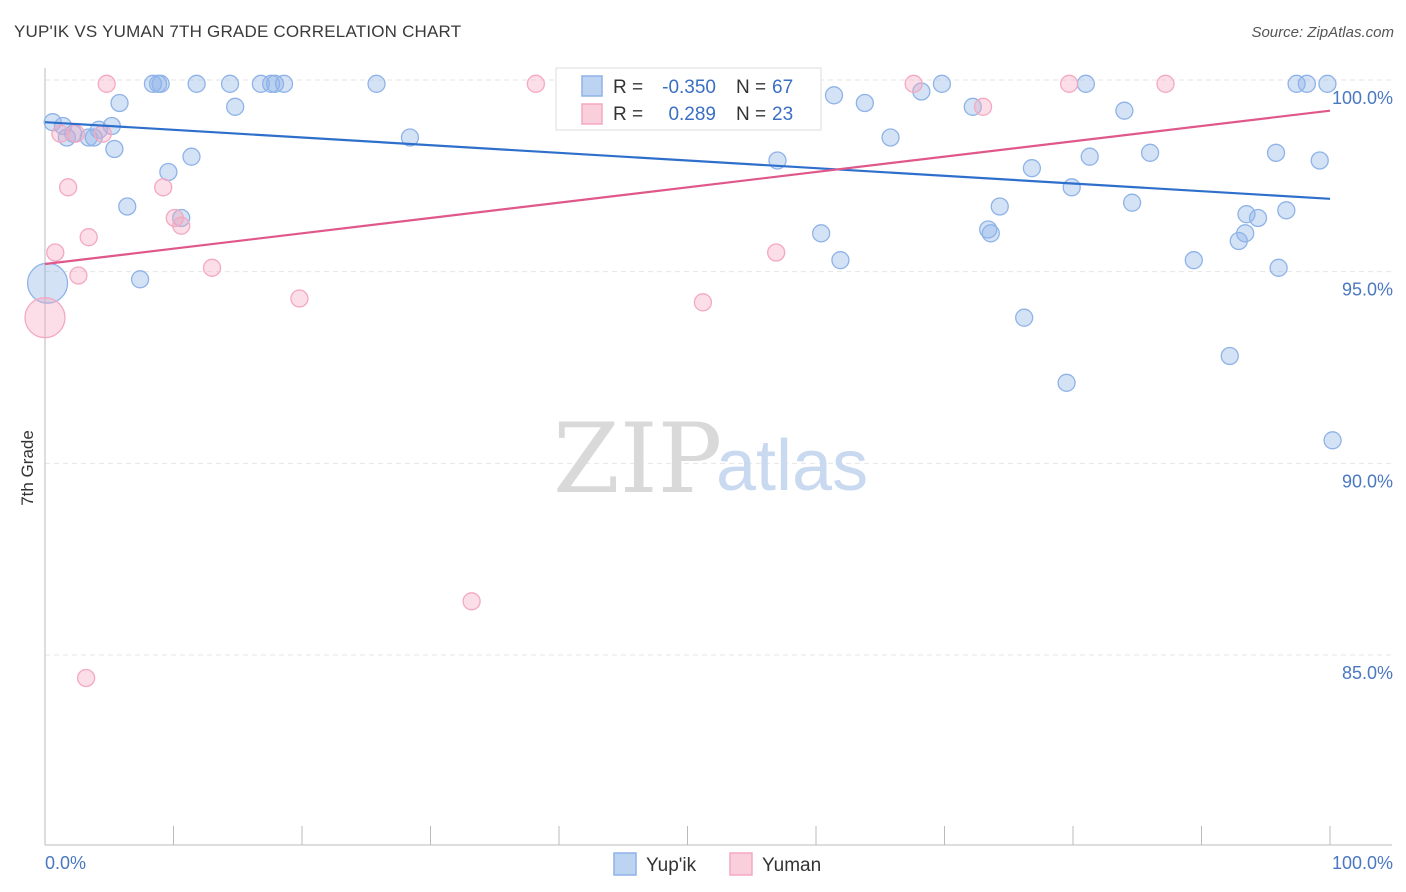 The height and width of the screenshot is (892, 1406). I want to click on stats-n-value-yuman: 23, so click(782, 114).